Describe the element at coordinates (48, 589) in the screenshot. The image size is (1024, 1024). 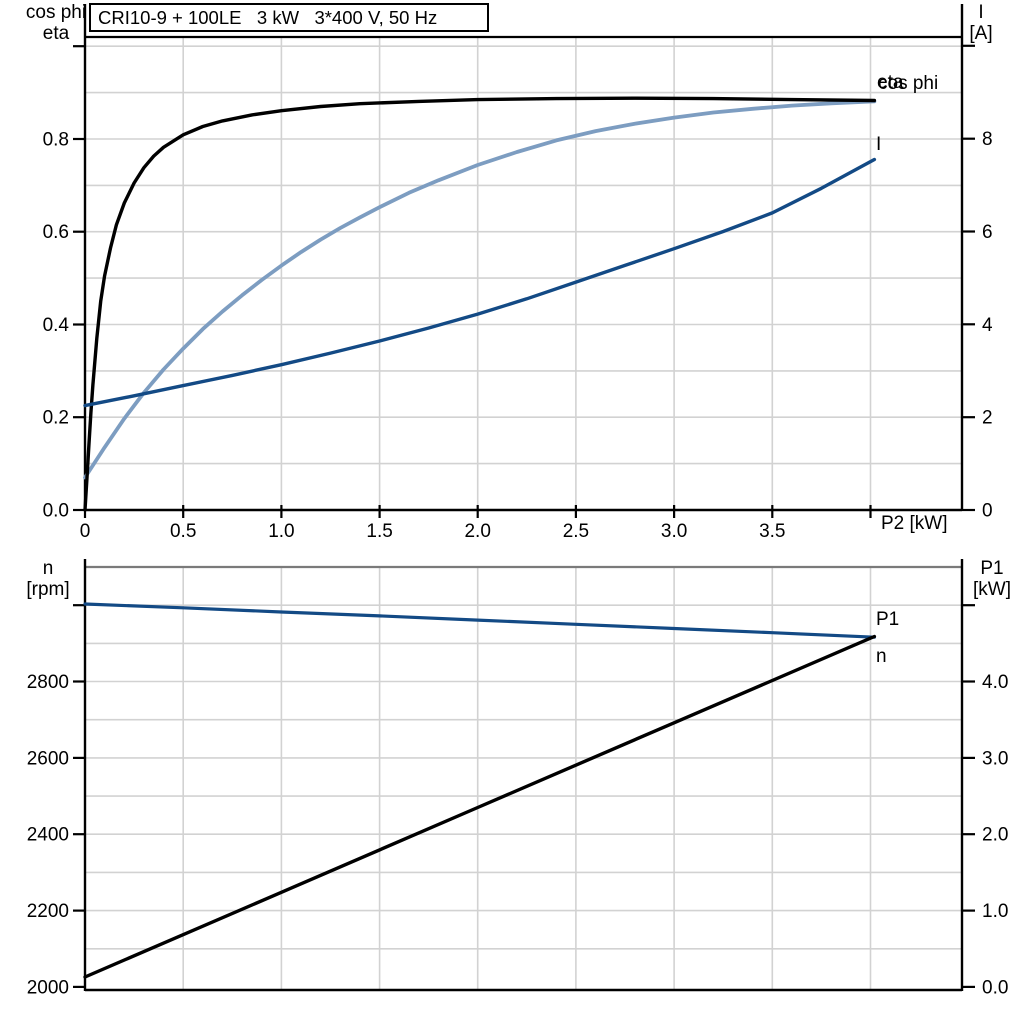
I see `speed-axis-unit: [rpm]` at that location.